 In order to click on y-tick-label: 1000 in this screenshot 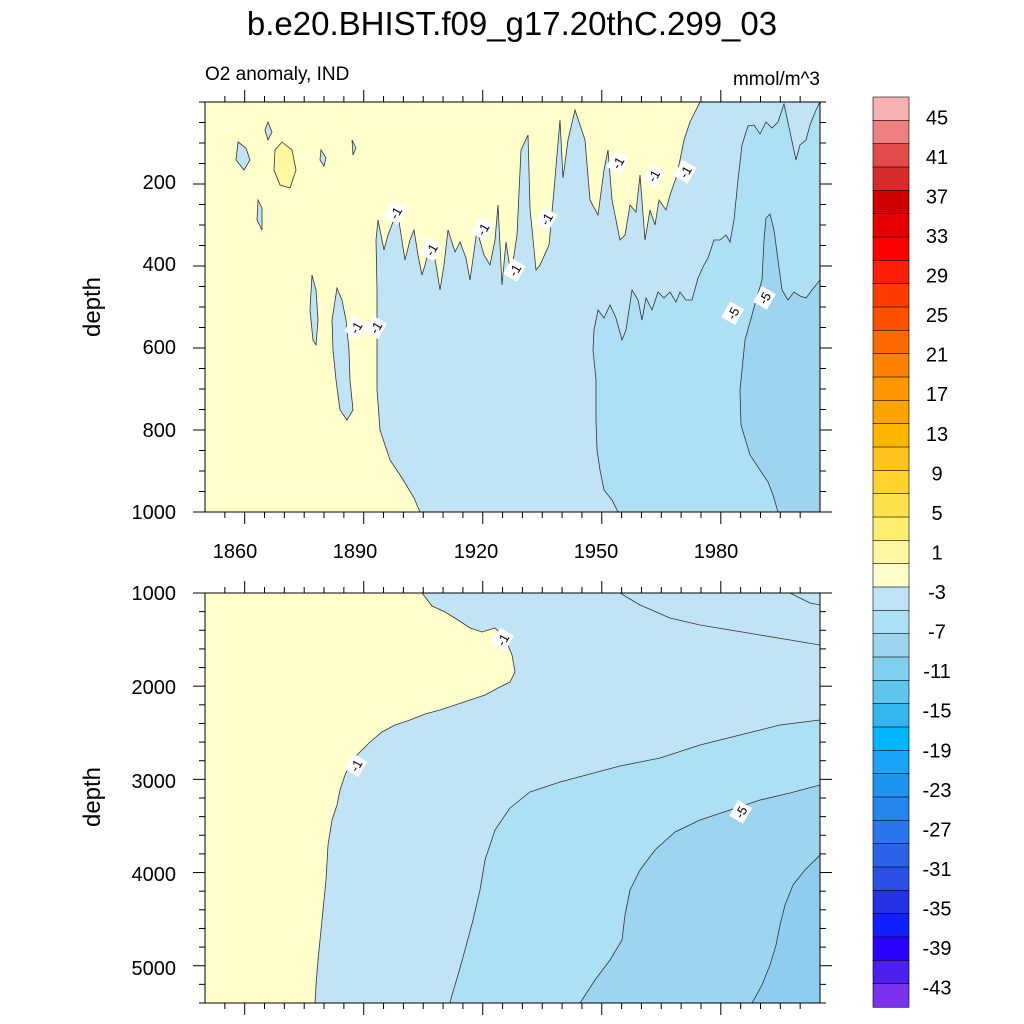, I will do `click(154, 594)`.